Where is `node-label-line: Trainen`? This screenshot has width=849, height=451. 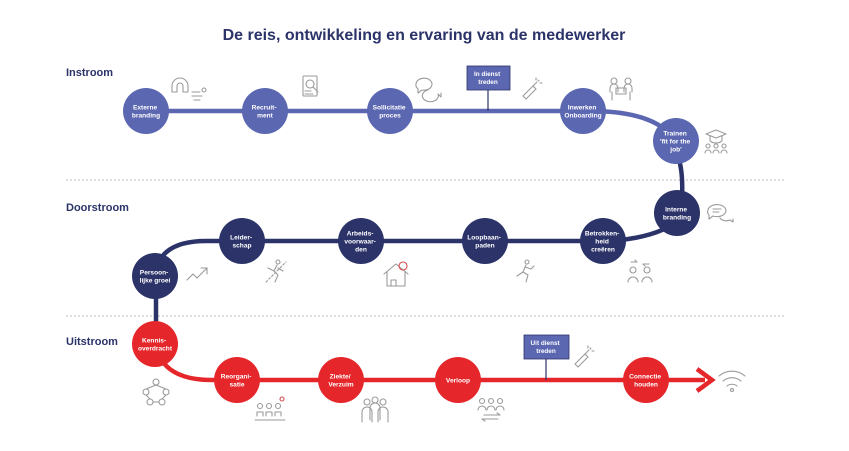 node-label-line: Trainen is located at coordinates (674, 134).